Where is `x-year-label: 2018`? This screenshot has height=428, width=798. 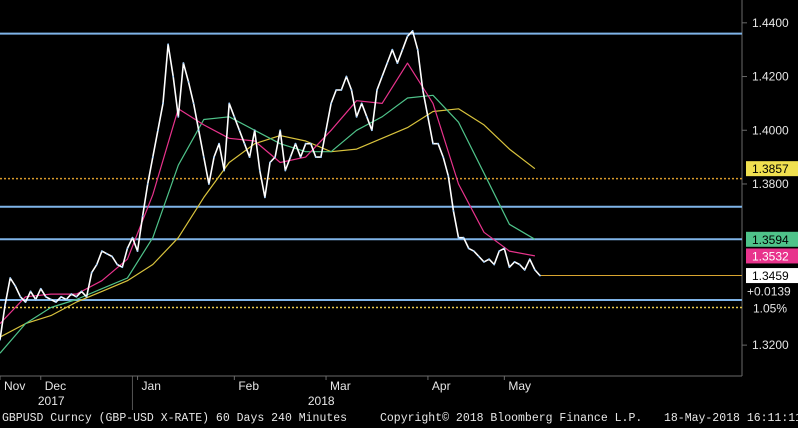
x-year-label: 2018 is located at coordinates (321, 401).